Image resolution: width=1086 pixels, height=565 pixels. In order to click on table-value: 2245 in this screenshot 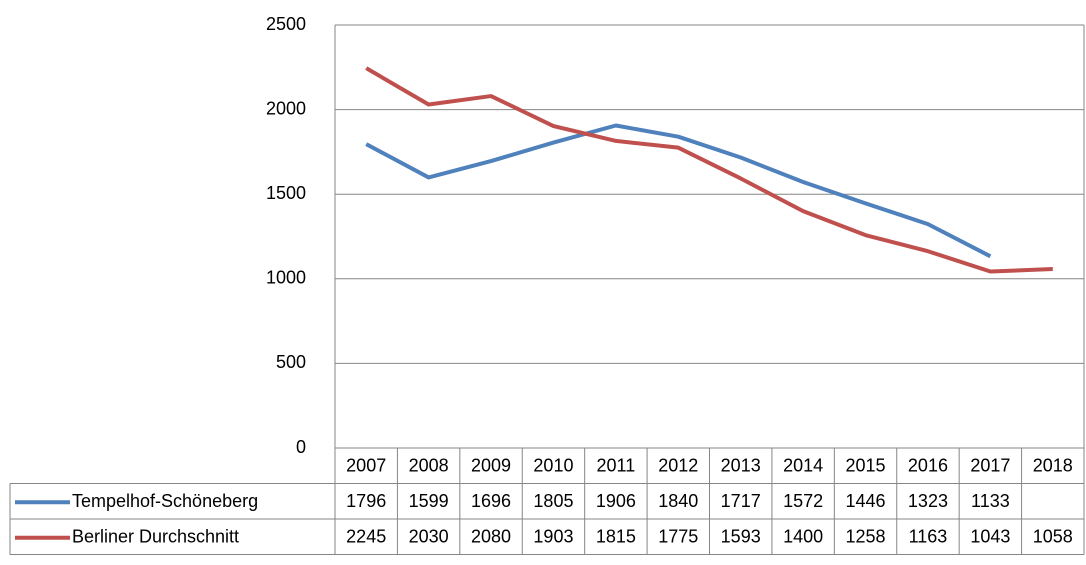, I will do `click(366, 537)`.